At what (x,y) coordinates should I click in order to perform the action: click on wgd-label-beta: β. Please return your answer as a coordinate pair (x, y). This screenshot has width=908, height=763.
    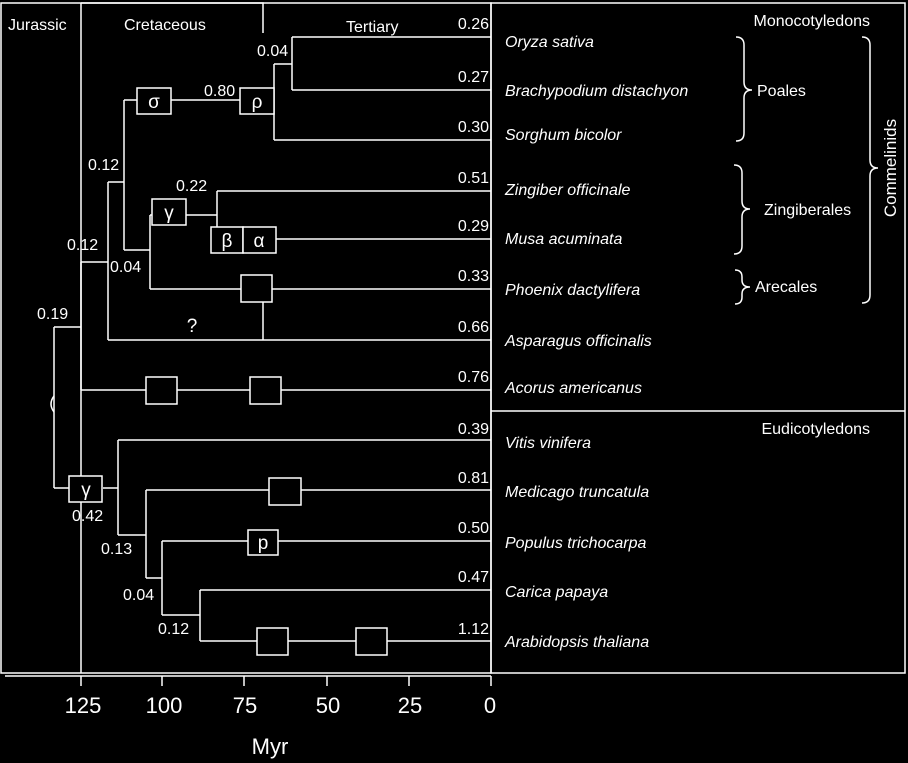
    Looking at the image, I should click on (227, 241).